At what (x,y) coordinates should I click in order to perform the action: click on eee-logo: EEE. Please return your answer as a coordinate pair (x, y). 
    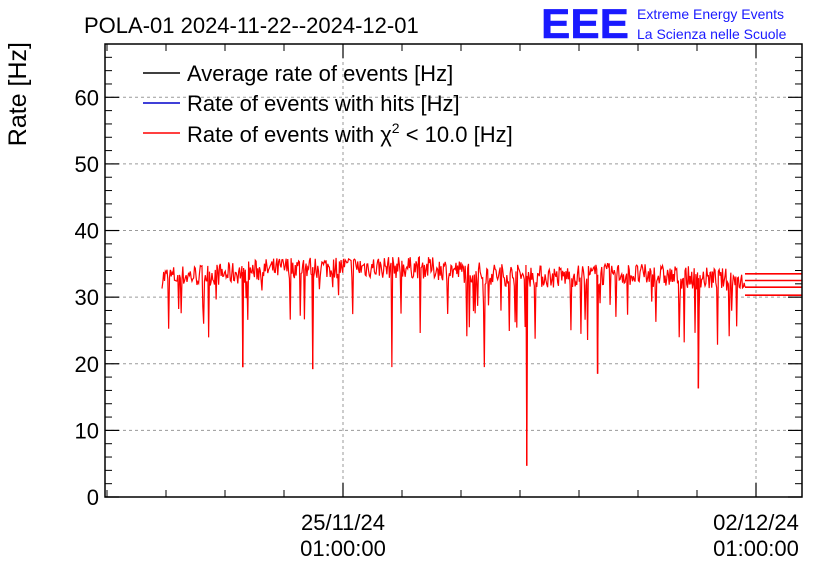
    Looking at the image, I should click on (585, 23).